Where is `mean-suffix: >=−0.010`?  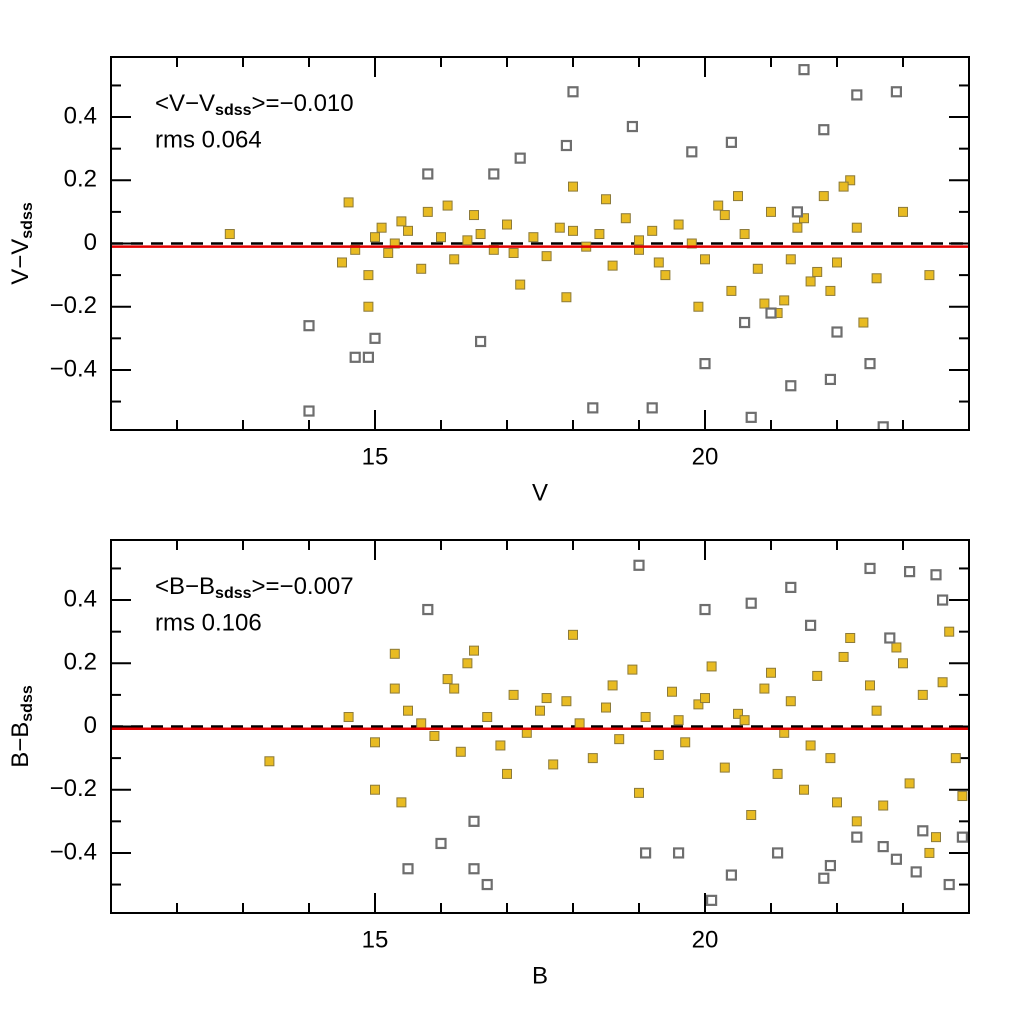
mean-suffix: >=−0.010 is located at coordinates (303, 103).